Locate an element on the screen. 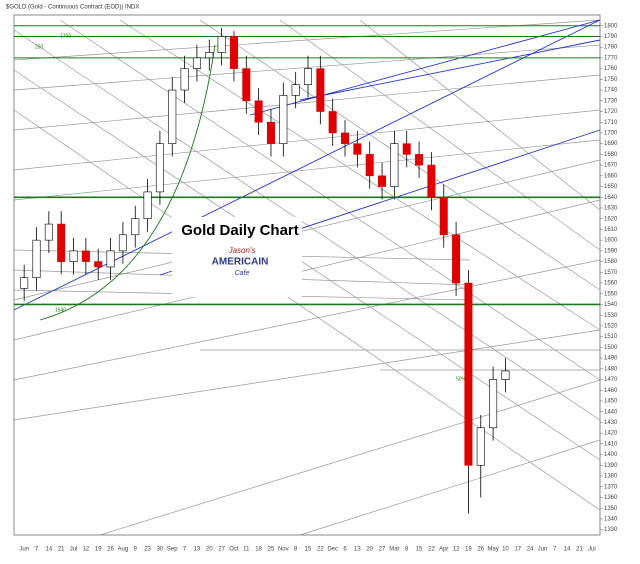 This screenshot has height=564, width=640. y-tick-label: 1390 is located at coordinates (611, 466).